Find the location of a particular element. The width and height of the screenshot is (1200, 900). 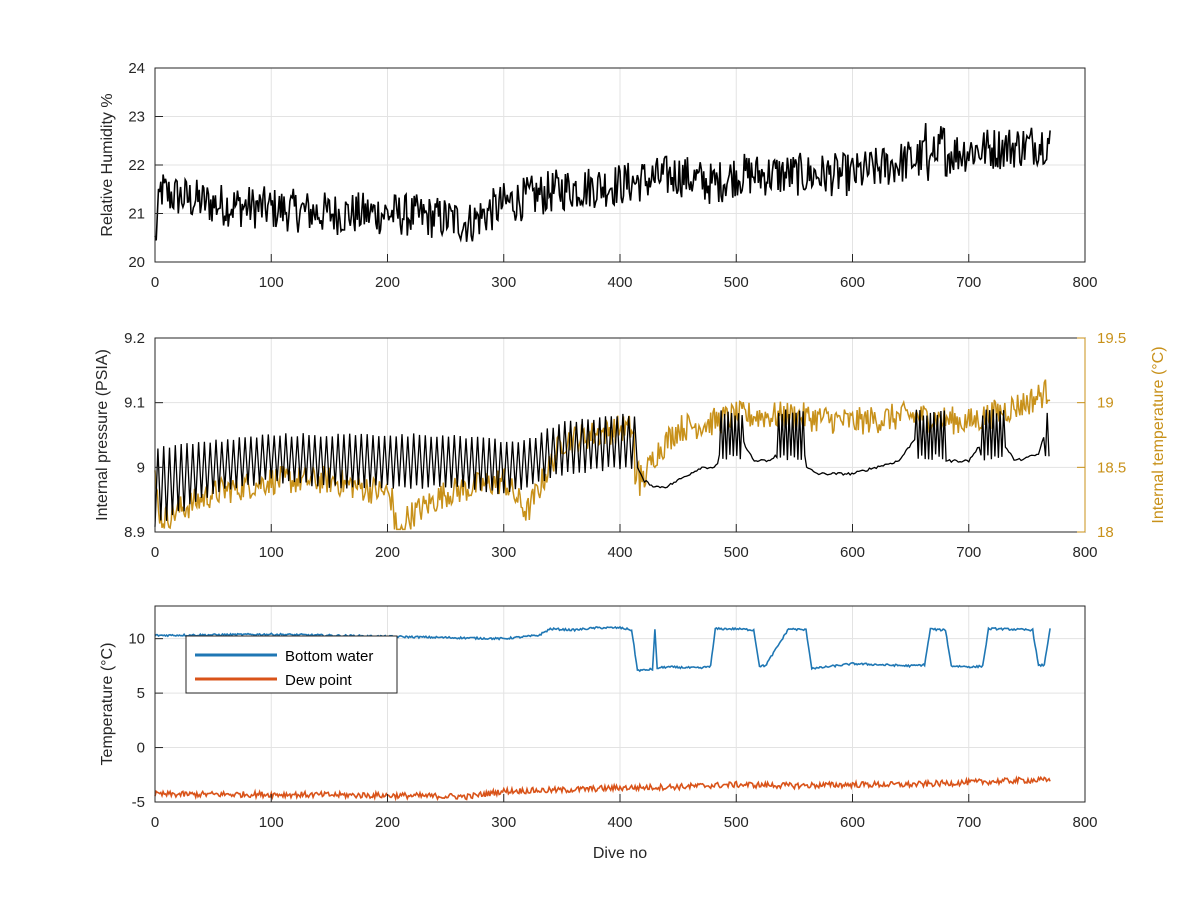

pressure-x-ticks: 0 100 200 300 400 500 600 700 800 is located at coordinates (624, 542).